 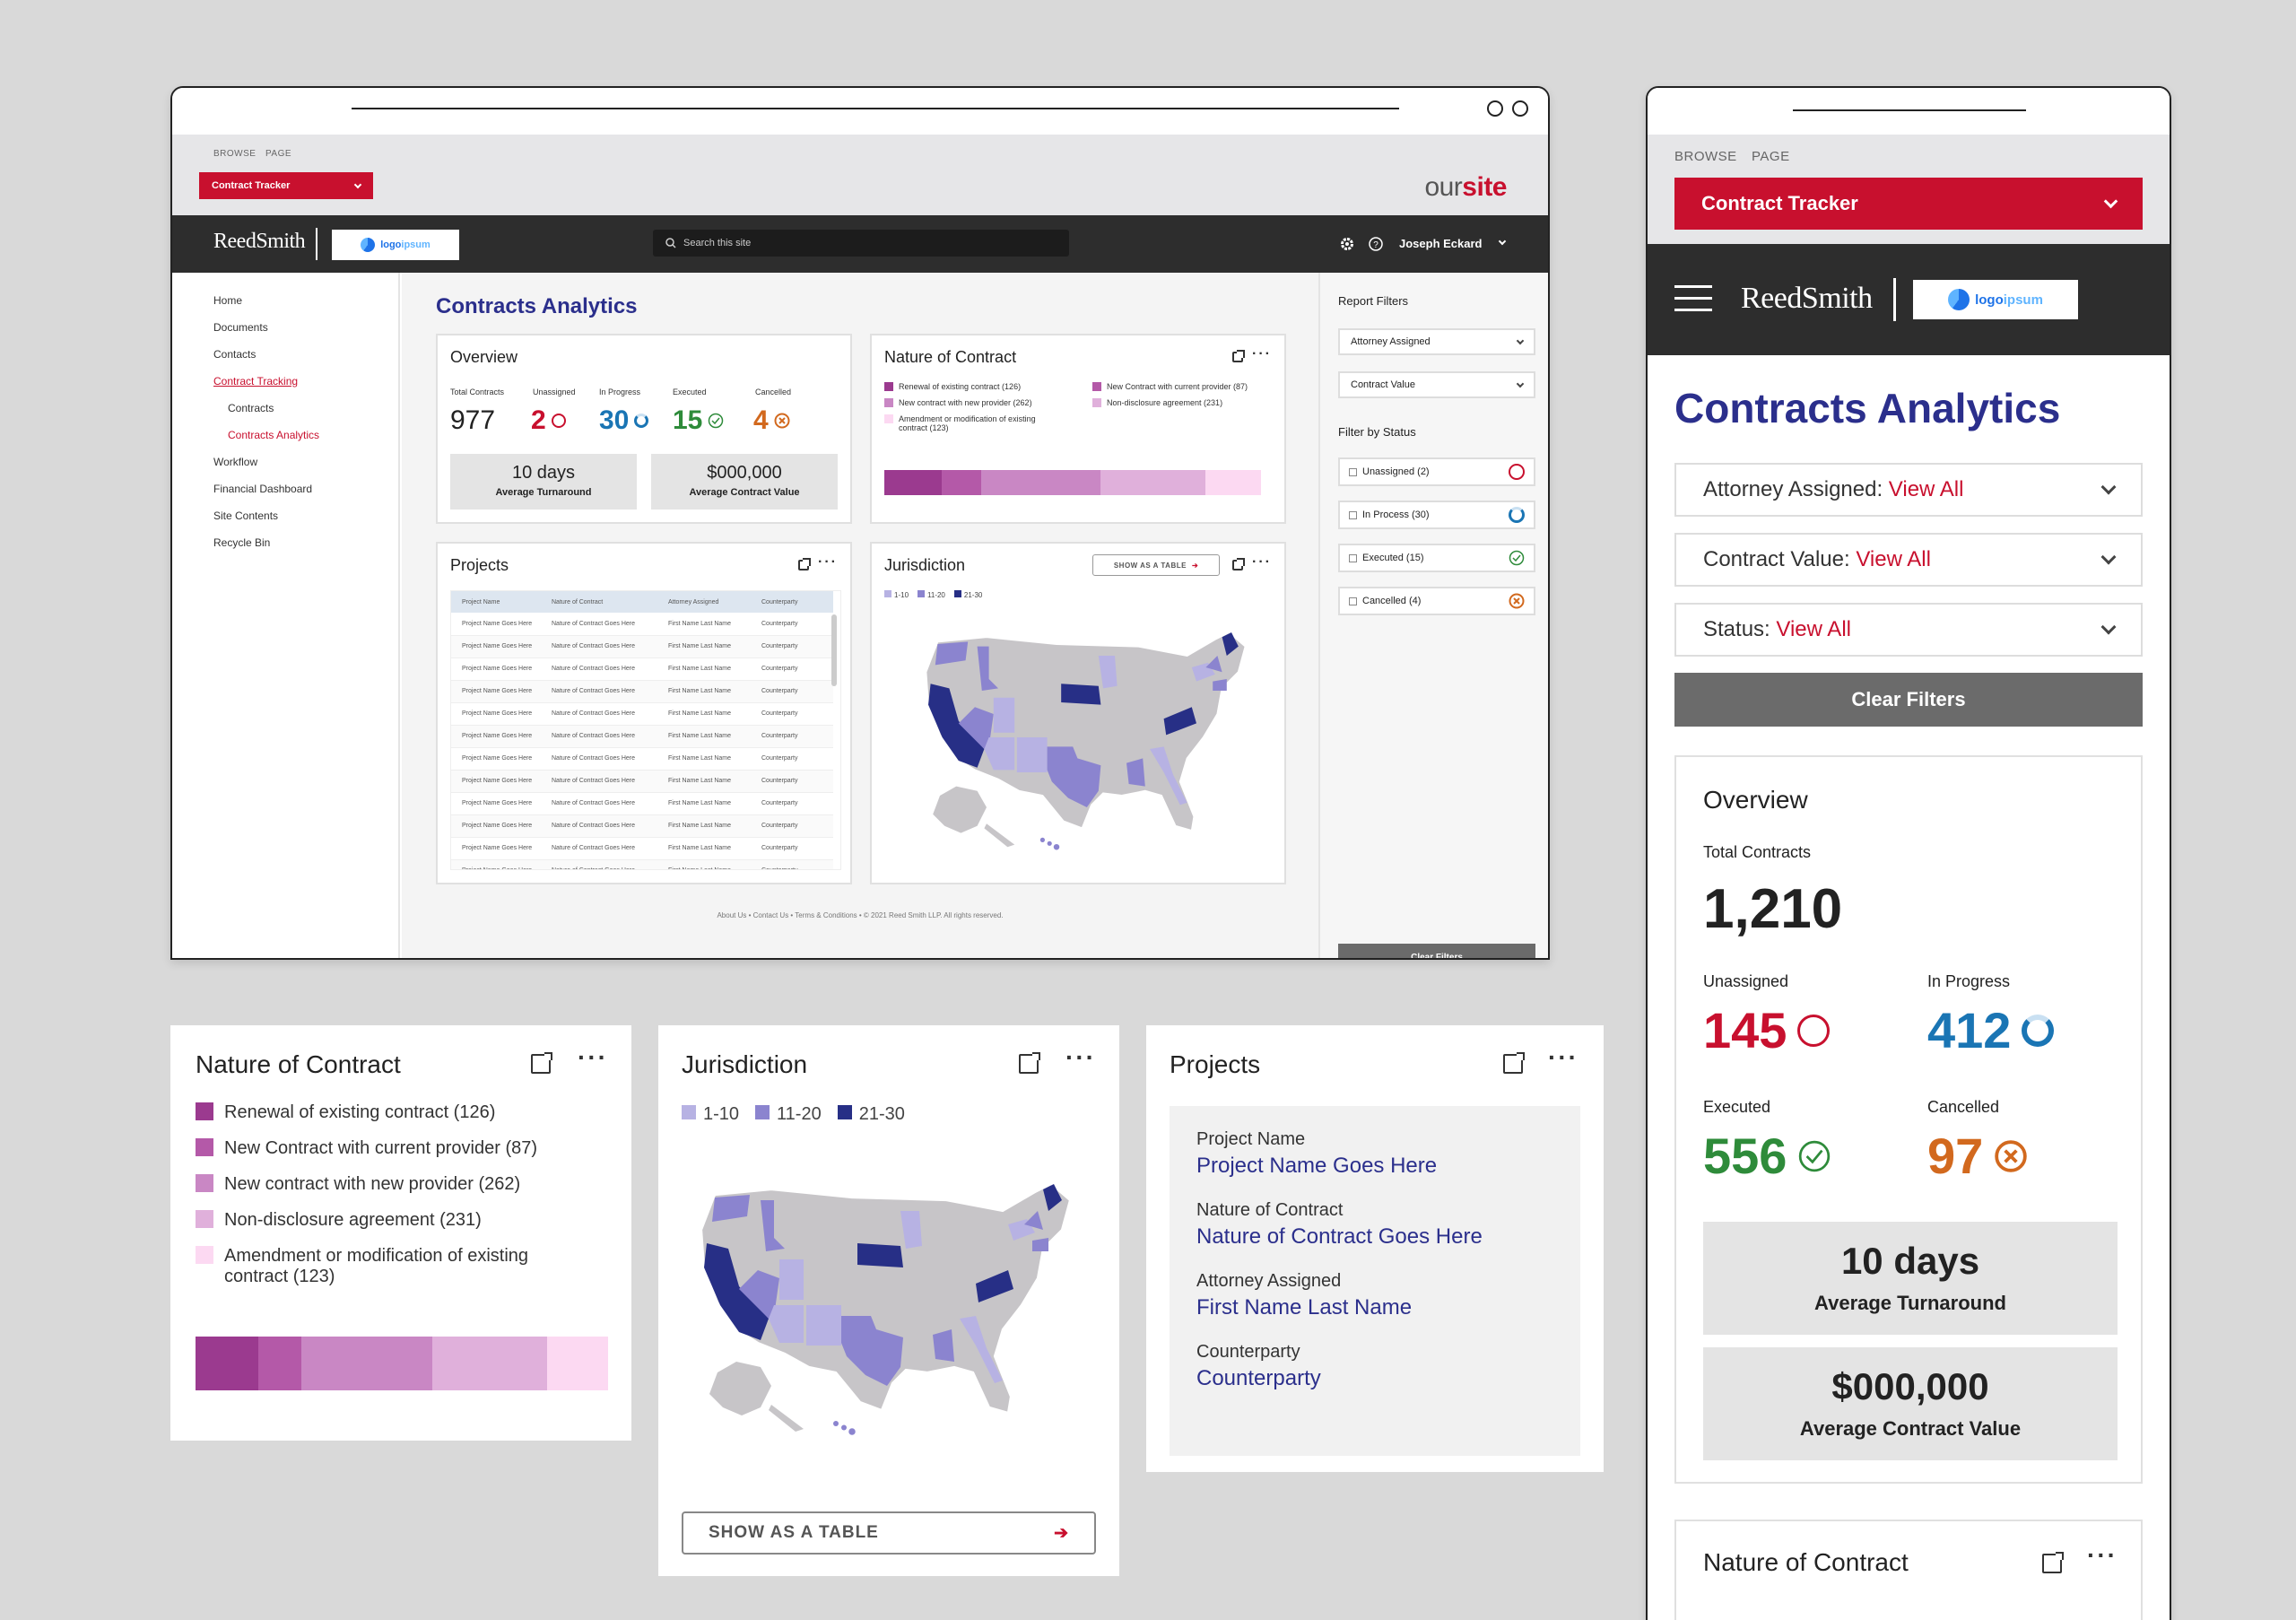 What do you see at coordinates (1908, 490) in the screenshot?
I see `attorney-filter: Attorney Assigned: View All` at bounding box center [1908, 490].